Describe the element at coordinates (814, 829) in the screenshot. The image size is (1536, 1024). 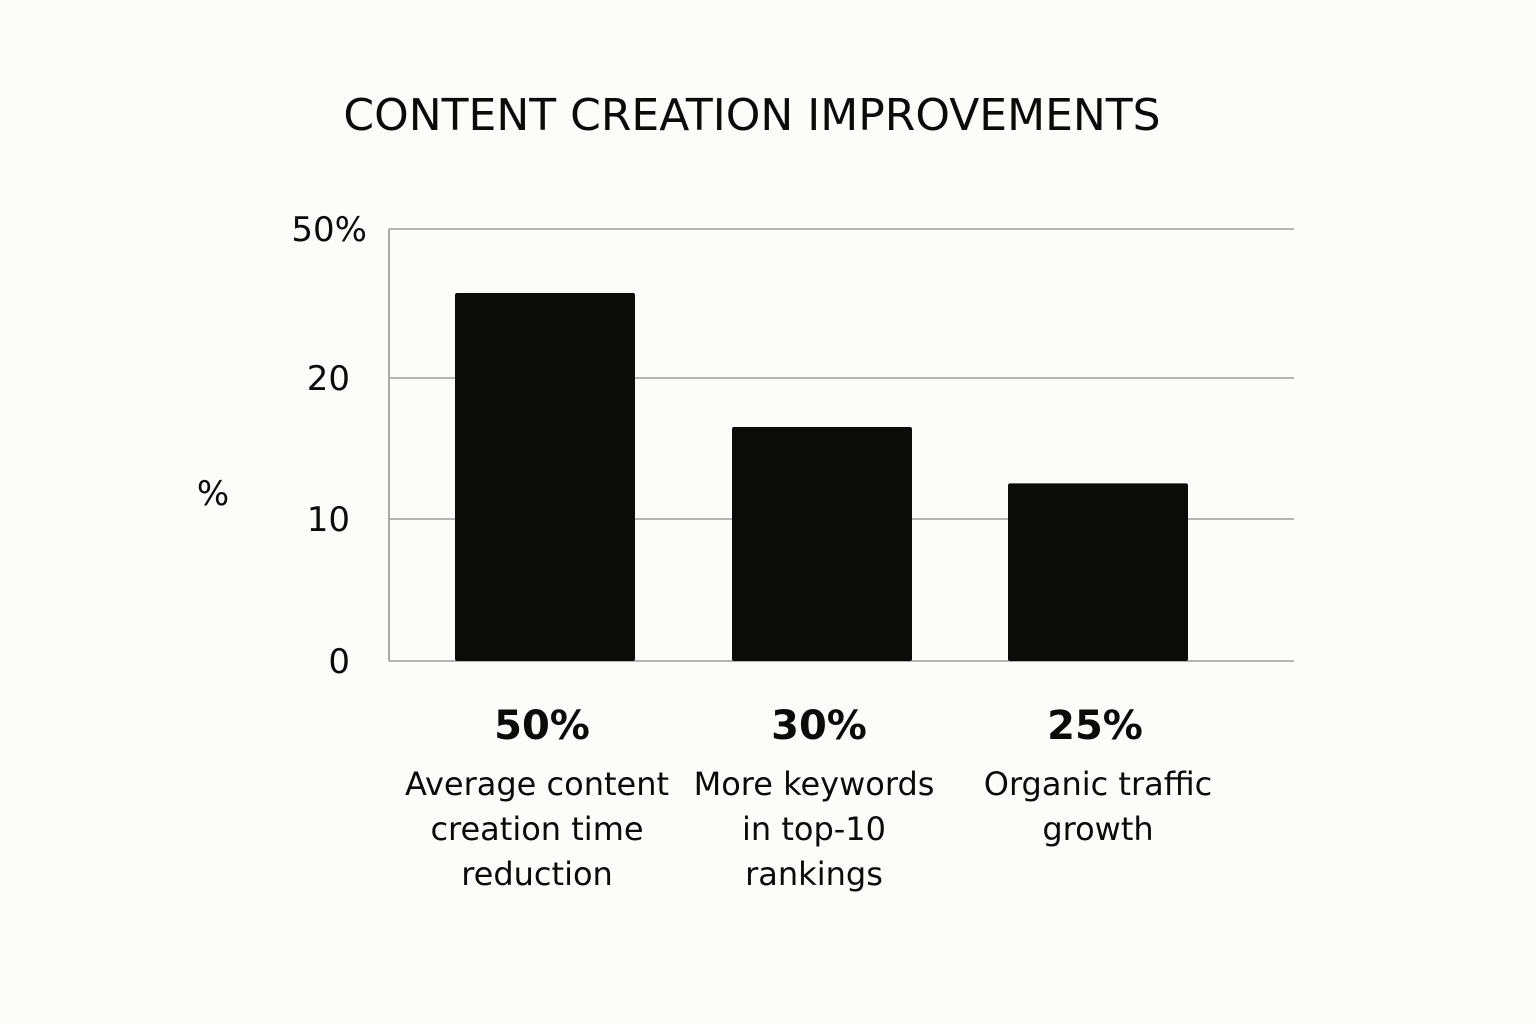
I see `category-label: in top-10` at that location.